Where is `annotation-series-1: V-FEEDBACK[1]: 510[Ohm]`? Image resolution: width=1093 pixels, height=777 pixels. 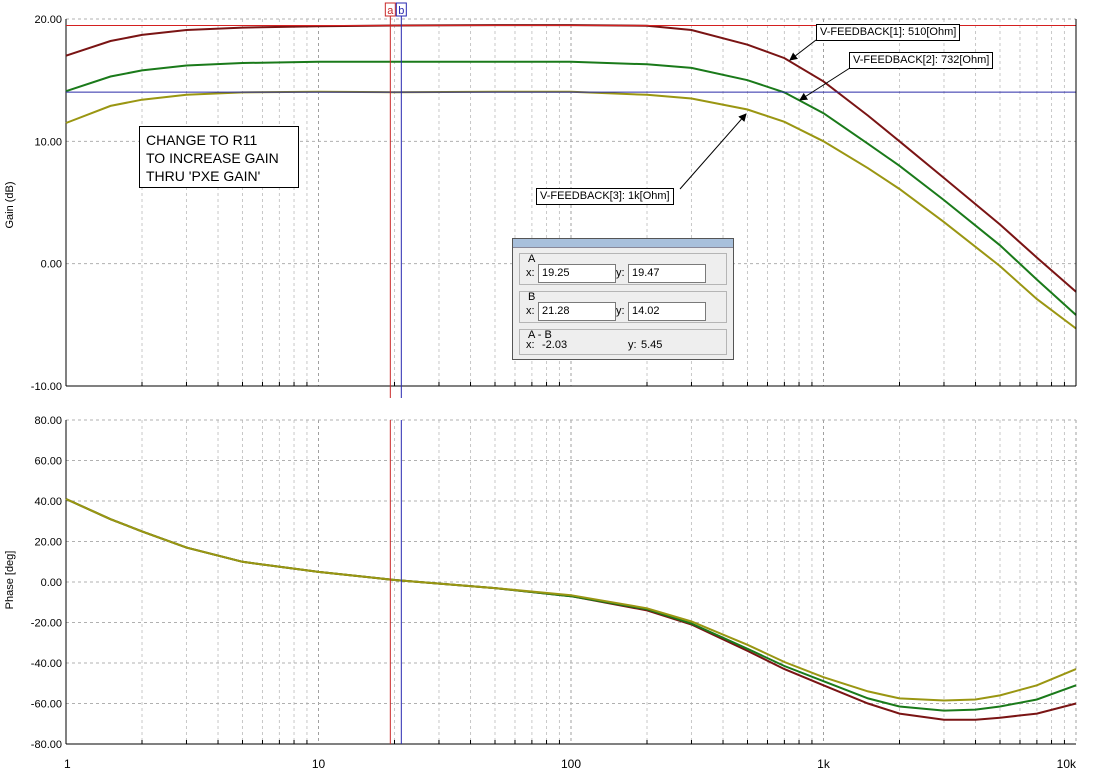 annotation-series-1: V-FEEDBACK[1]: 510[Ohm] is located at coordinates (888, 32).